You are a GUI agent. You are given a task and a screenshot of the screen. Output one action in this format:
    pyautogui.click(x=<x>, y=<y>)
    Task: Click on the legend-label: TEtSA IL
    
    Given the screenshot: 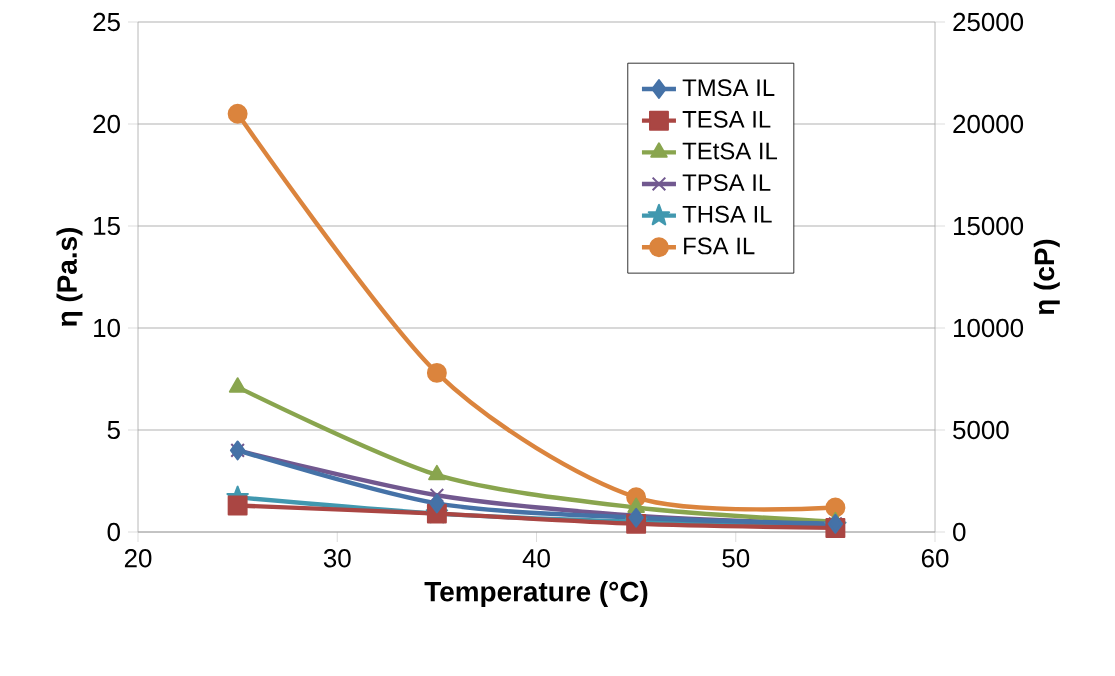 What is the action you would take?
    pyautogui.click(x=730, y=151)
    